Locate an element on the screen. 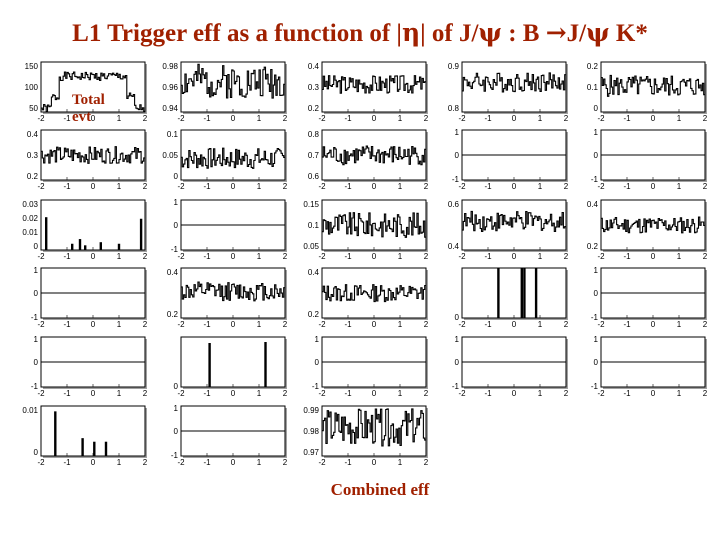 This screenshot has height=540, width=720. panel-r0-c0-xtick: -2 is located at coordinates (41, 118).